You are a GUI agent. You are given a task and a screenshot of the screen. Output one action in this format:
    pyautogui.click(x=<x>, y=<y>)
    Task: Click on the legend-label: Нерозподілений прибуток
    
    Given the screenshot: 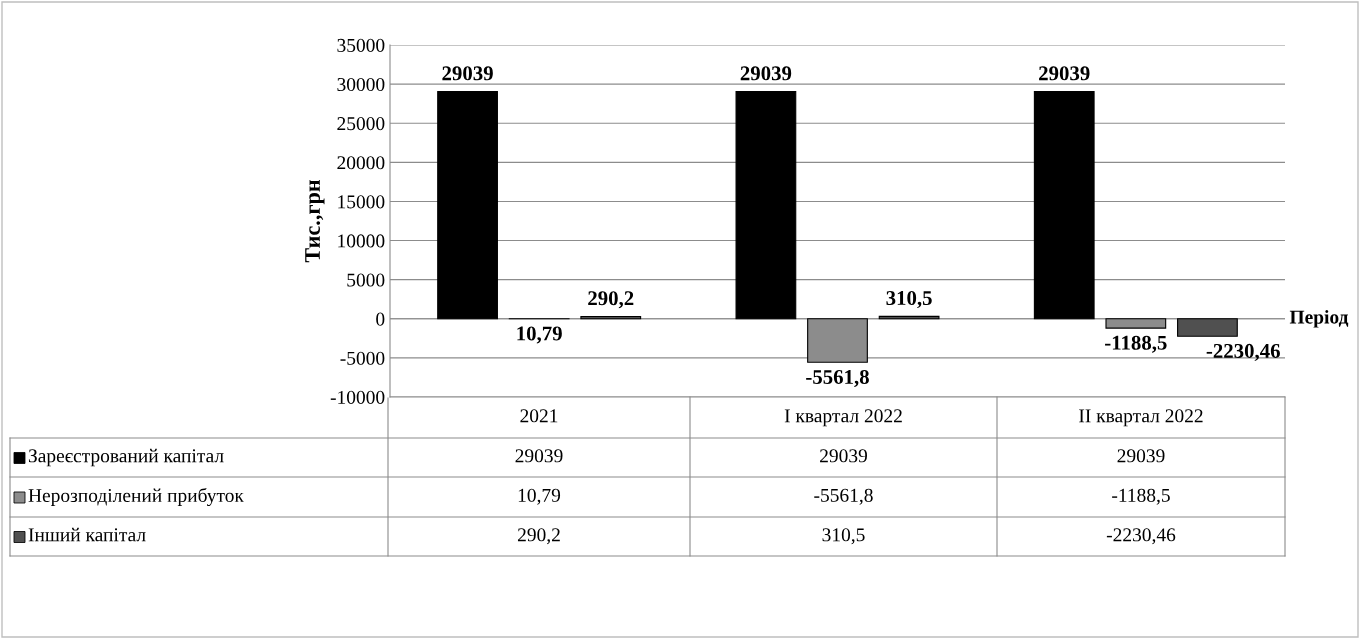 What is the action you would take?
    pyautogui.click(x=136, y=497)
    